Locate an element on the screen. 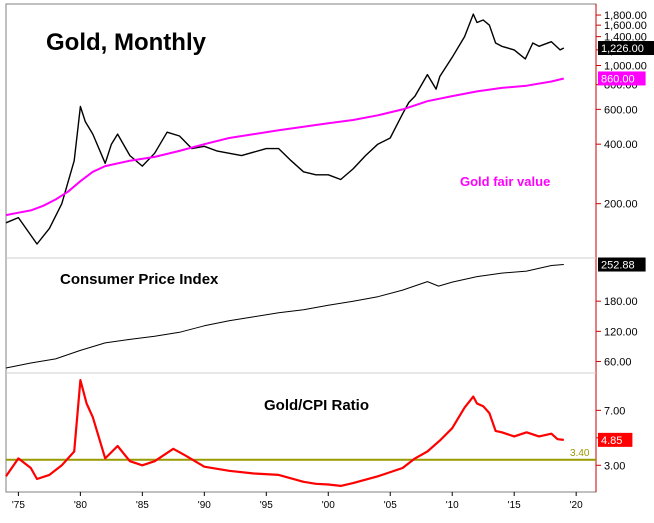 The height and width of the screenshot is (523, 654). y-tick-label: 60.00 is located at coordinates (618, 362).